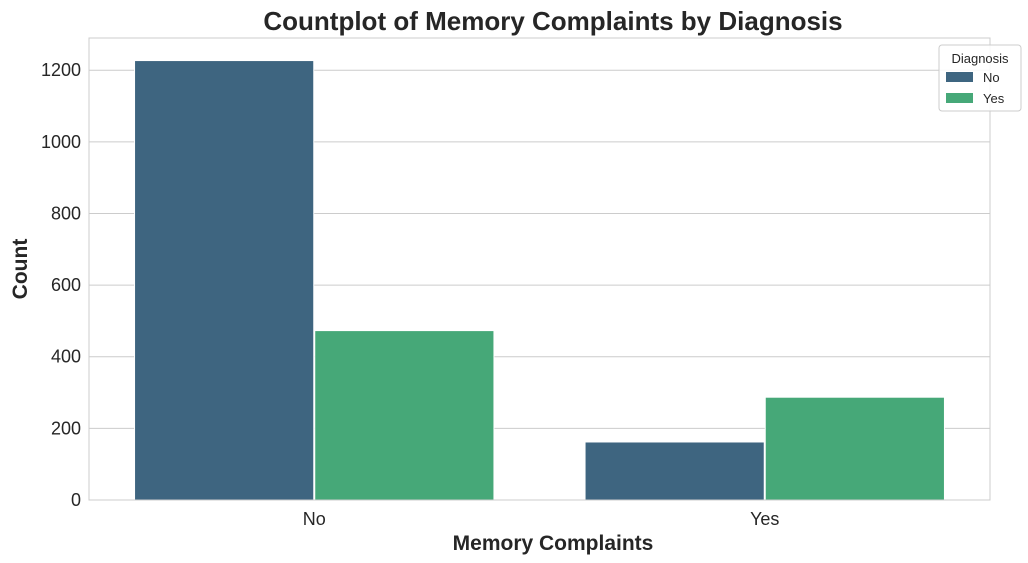 The width and height of the screenshot is (1028, 563). What do you see at coordinates (764, 519) in the screenshot?
I see `x-tick-label: Yes` at bounding box center [764, 519].